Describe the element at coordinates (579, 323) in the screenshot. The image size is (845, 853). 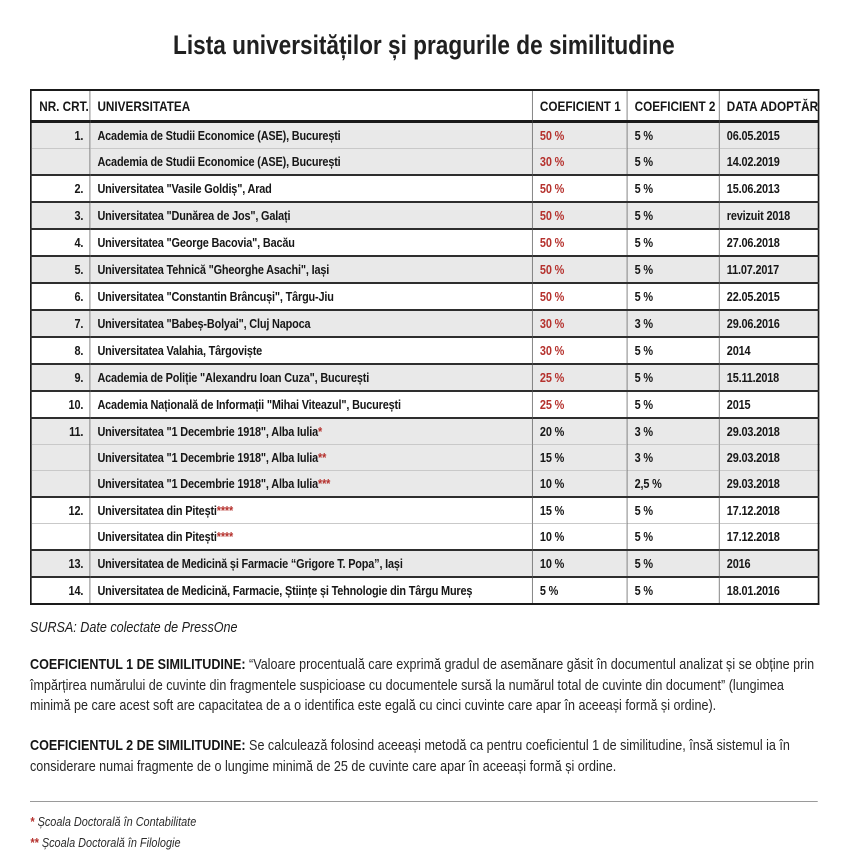
I see `cell-coeficient-1: 30 %` at that location.